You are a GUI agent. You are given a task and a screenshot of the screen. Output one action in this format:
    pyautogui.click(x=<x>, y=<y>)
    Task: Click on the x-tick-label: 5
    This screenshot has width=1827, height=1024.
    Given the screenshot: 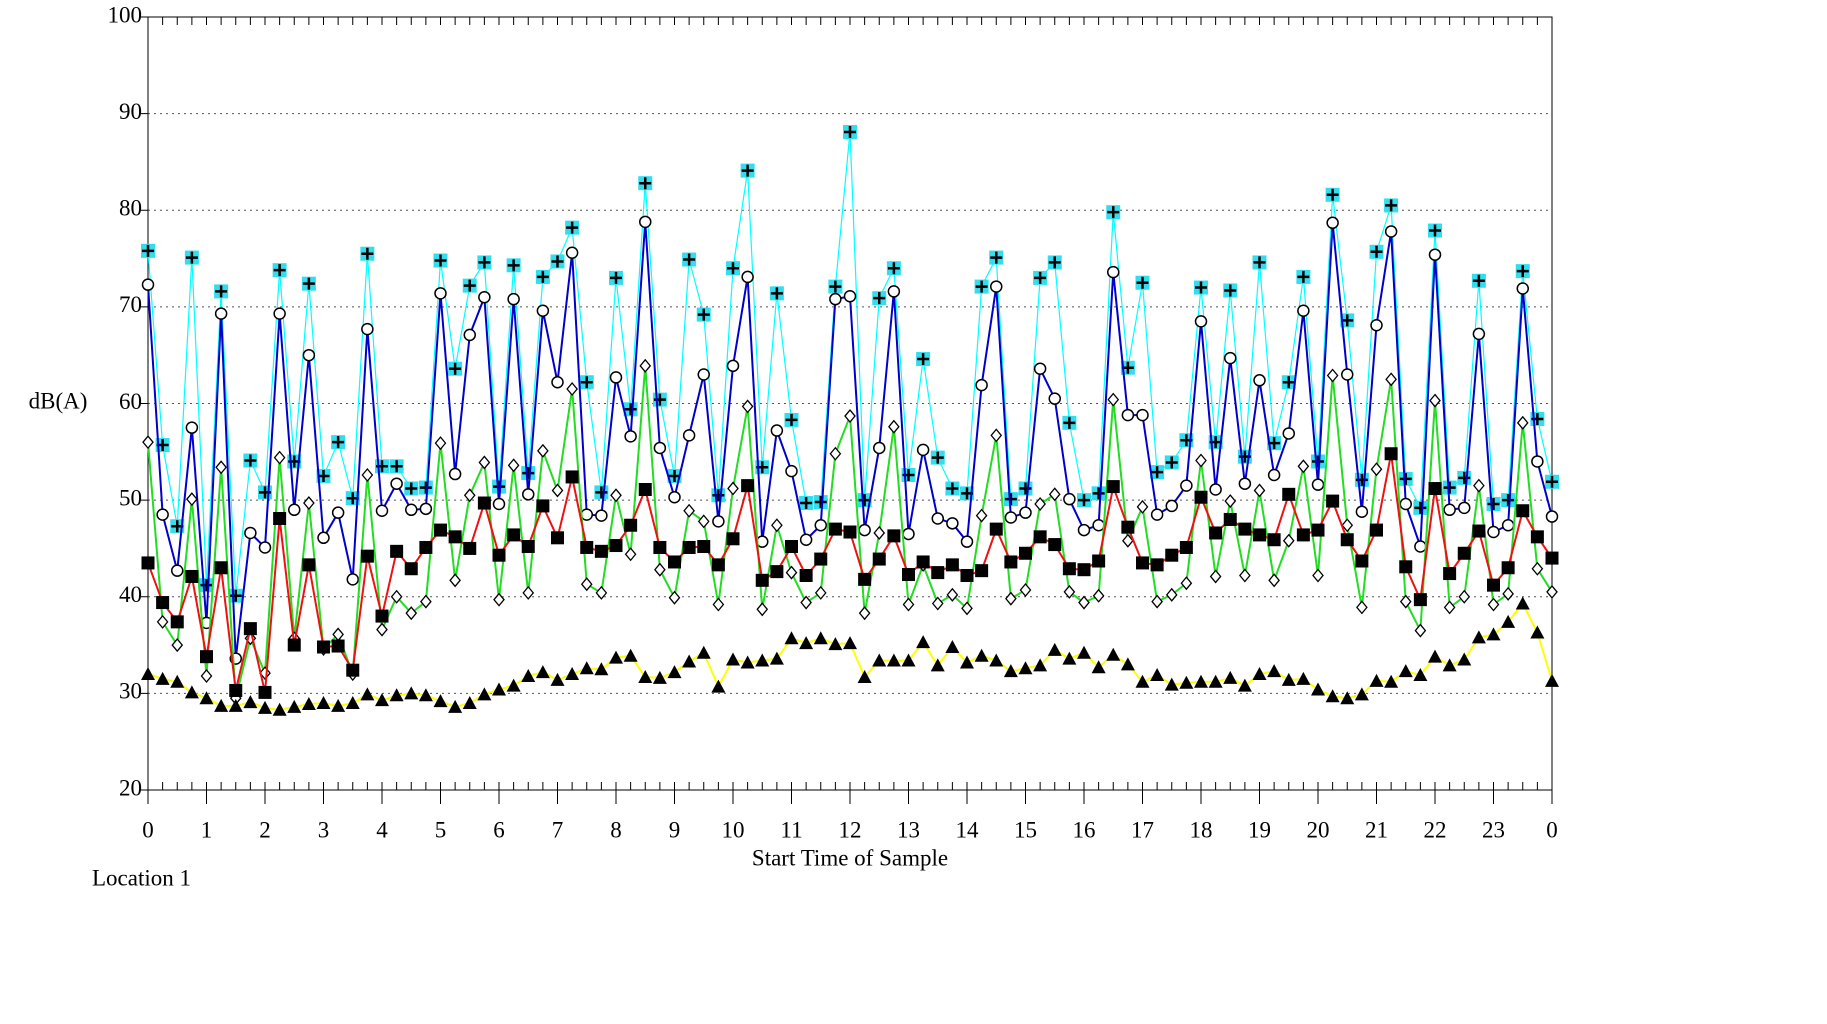 What is the action you would take?
    pyautogui.click(x=441, y=829)
    